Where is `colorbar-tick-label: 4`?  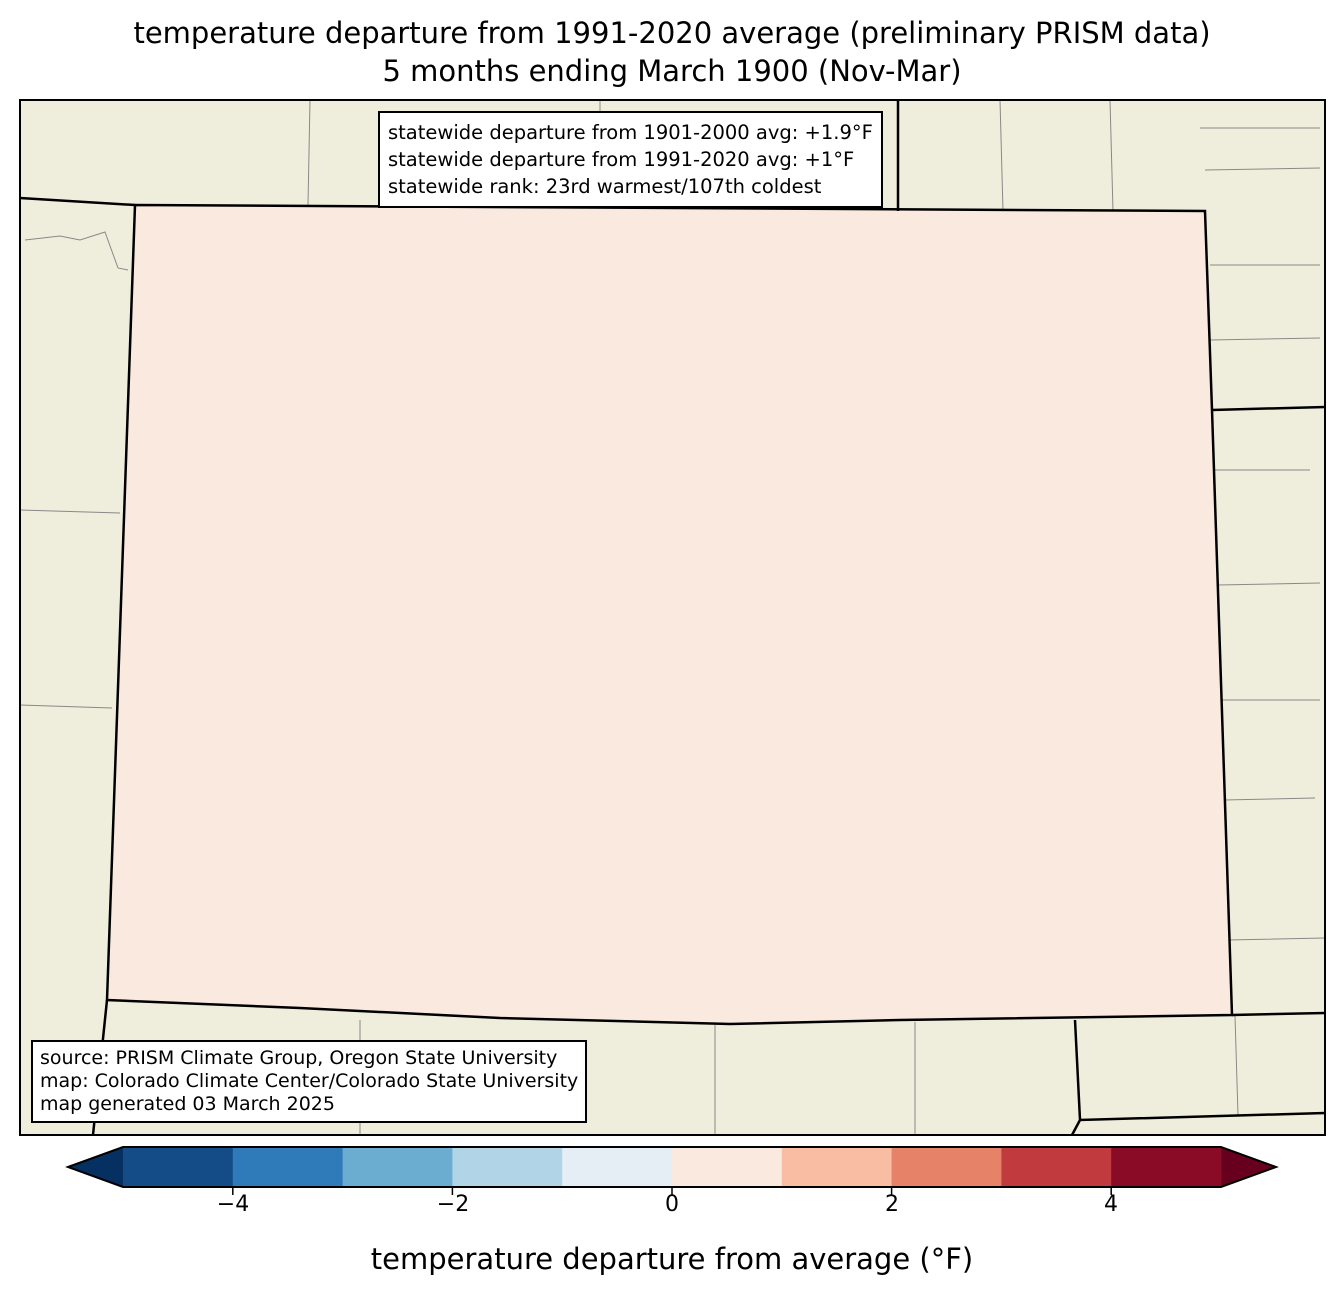 colorbar-tick-label: 4 is located at coordinates (1111, 1204).